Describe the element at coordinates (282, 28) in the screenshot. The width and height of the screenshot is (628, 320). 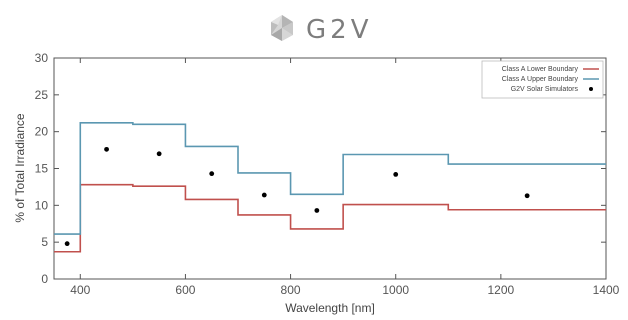
I see `logo-mark-icon` at that location.